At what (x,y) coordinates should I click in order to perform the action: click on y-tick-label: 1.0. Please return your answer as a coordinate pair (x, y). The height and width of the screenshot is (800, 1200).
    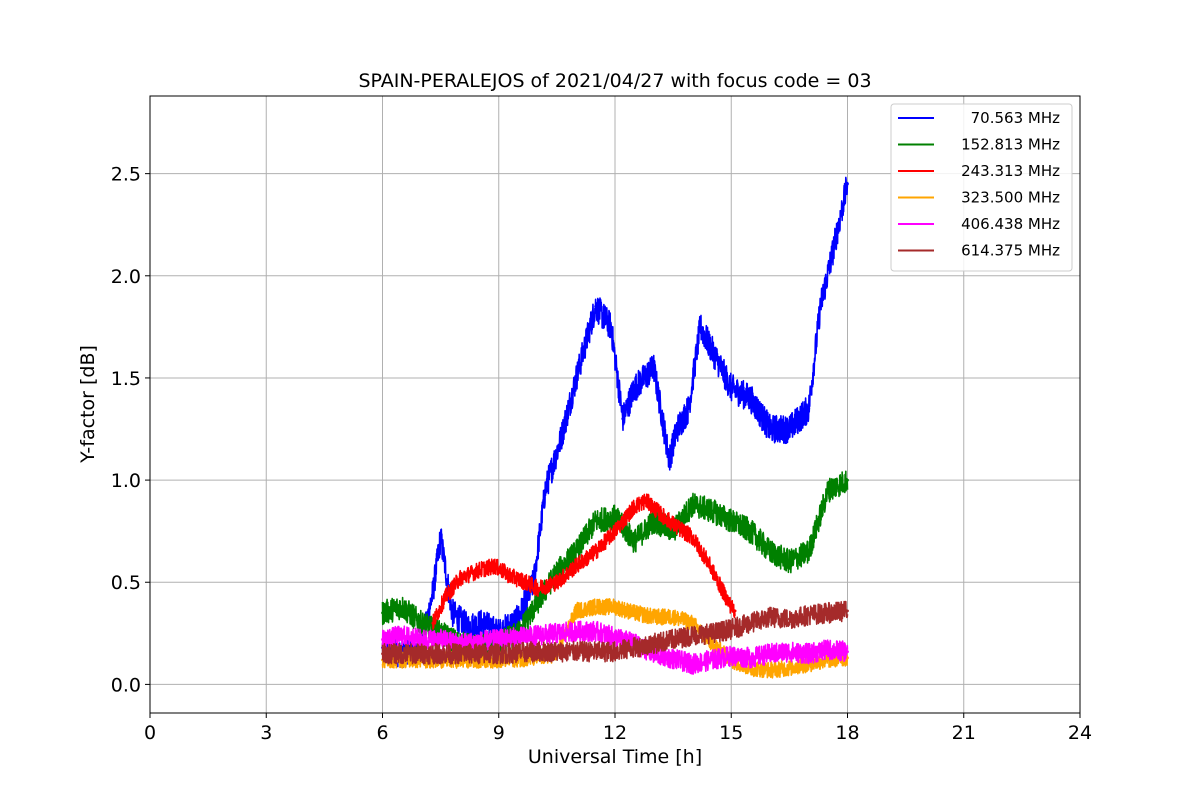
    Looking at the image, I should click on (126, 481).